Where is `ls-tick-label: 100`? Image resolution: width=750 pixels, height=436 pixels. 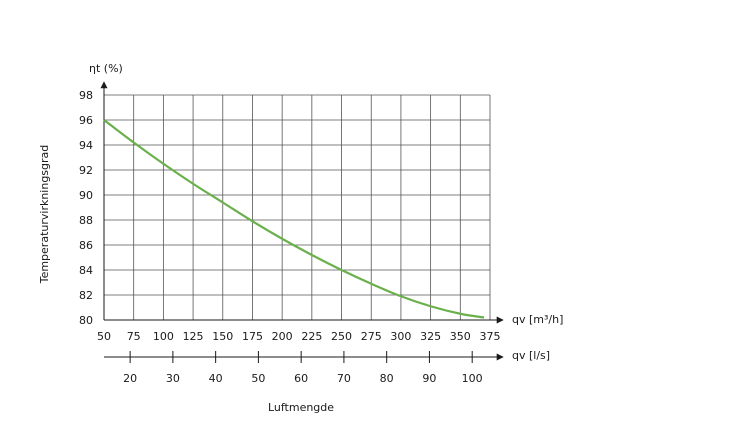
ls-tick-label: 100 is located at coordinates (472, 378).